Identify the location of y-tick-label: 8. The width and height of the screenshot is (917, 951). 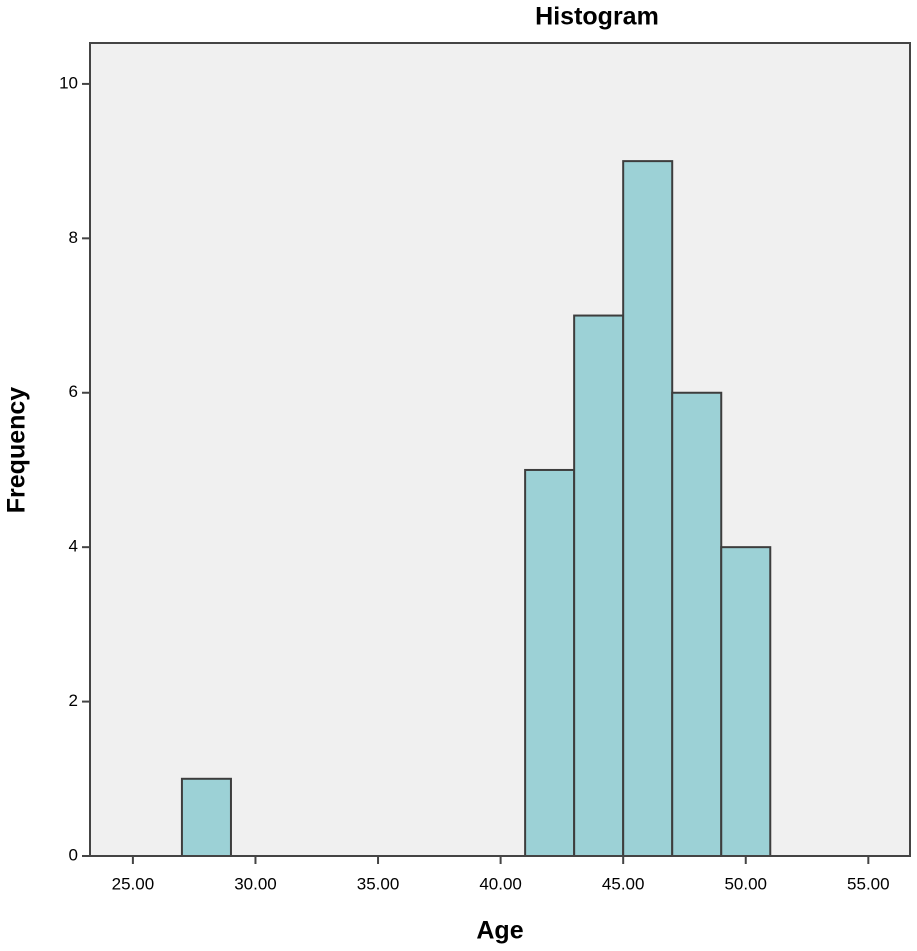
(73, 237).